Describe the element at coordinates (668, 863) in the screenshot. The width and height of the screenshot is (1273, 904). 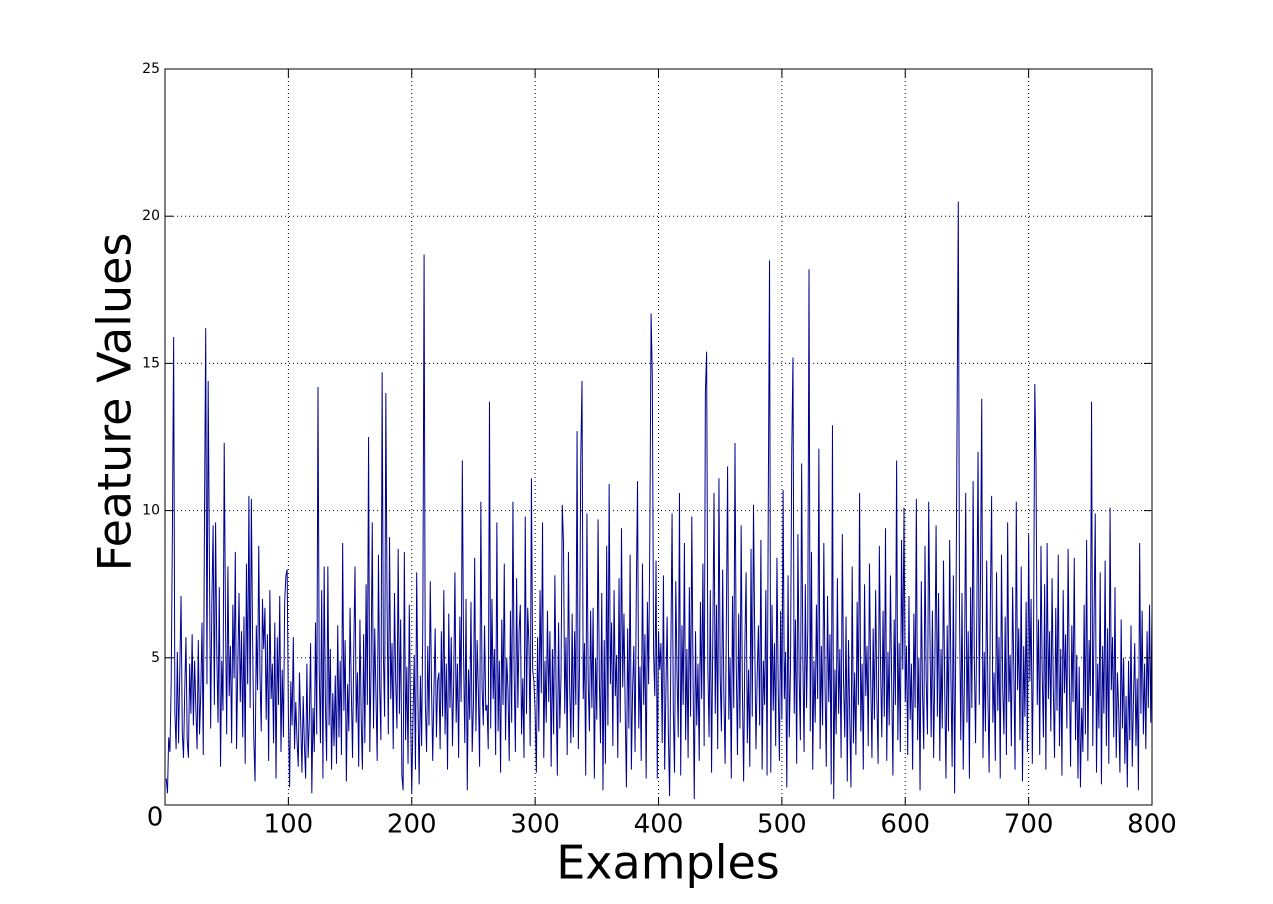
I see `x-axis-label: Examples` at that location.